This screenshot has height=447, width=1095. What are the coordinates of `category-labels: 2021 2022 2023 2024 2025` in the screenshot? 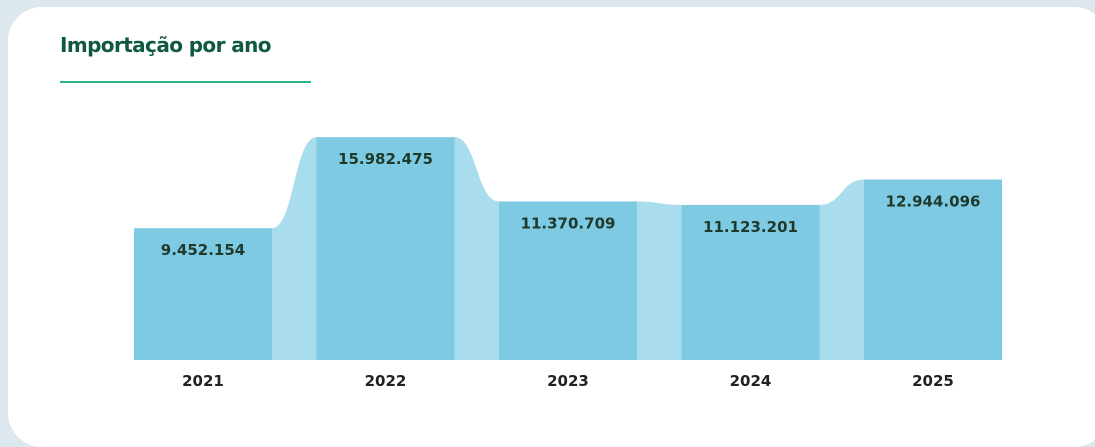 It's located at (568, 381).